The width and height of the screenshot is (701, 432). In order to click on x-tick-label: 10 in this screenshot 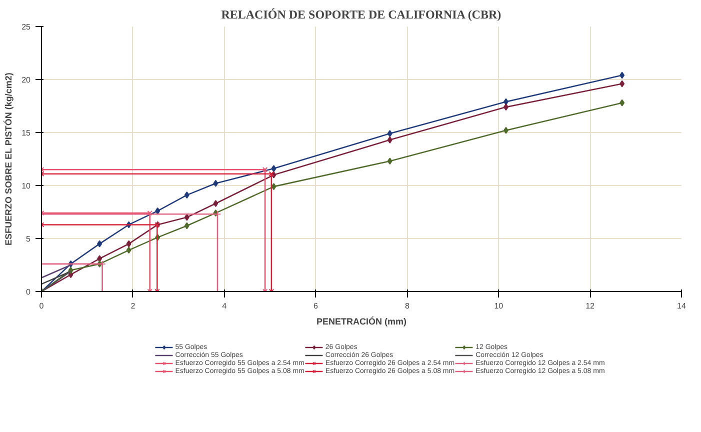, I will do `click(499, 306)`.